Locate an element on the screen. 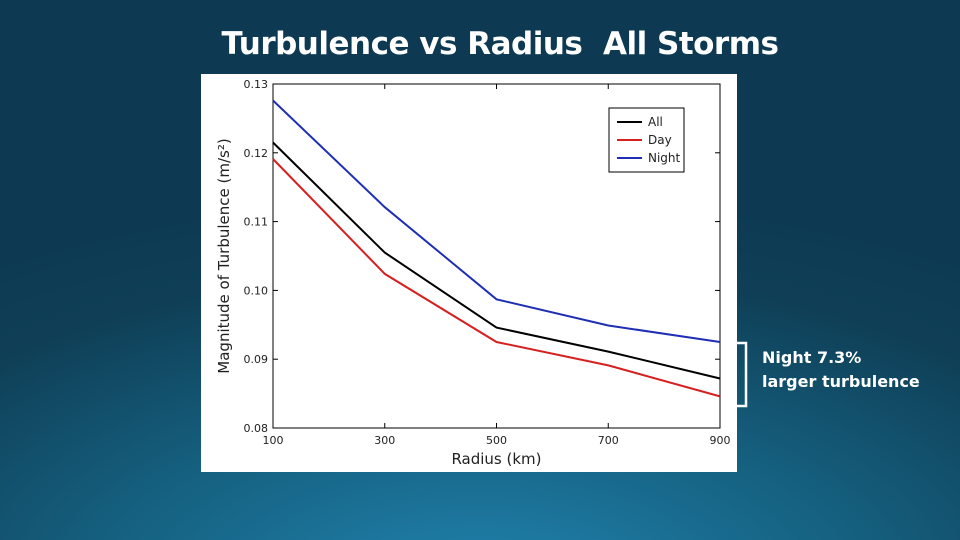 This screenshot has height=540, width=960. annotation-line-2: larger turbulence is located at coordinates (841, 381).